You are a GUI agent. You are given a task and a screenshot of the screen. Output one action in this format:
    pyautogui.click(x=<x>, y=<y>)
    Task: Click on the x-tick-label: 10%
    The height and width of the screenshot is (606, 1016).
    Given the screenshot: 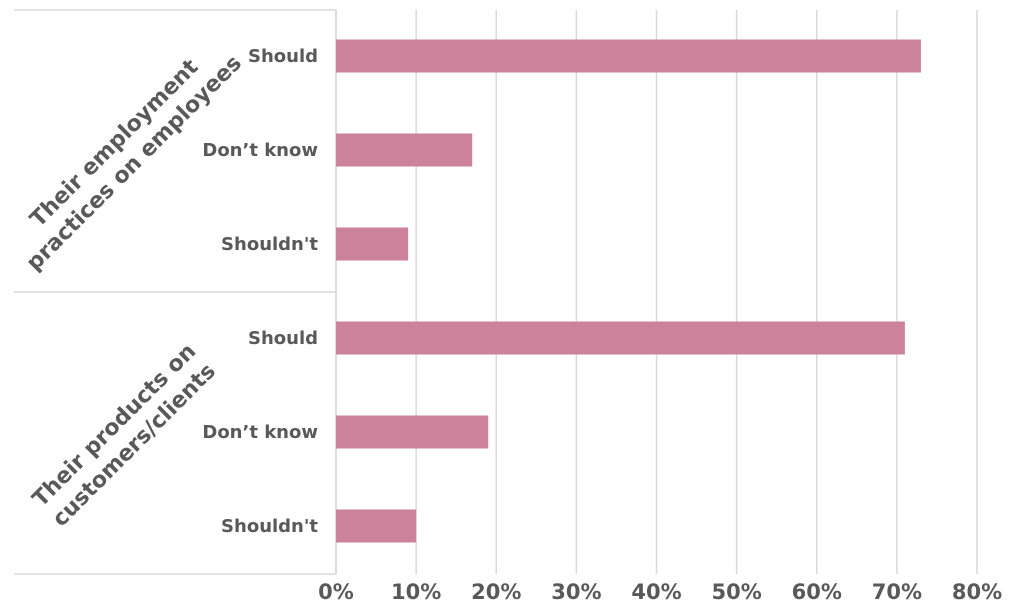 What is the action you would take?
    pyautogui.click(x=416, y=592)
    